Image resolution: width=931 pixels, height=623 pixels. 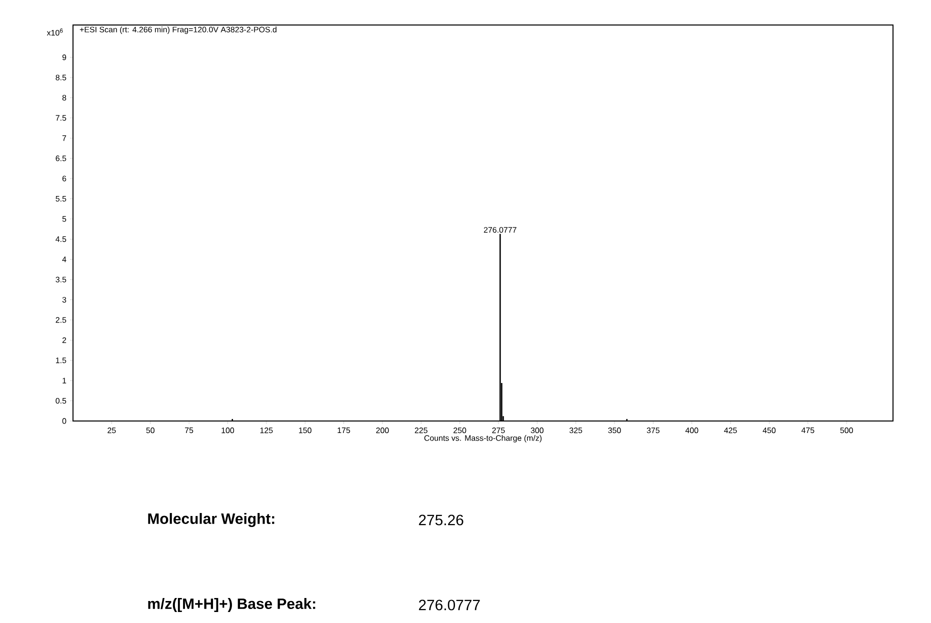 What do you see at coordinates (211, 520) in the screenshot?
I see `text: Molecular Weight:` at bounding box center [211, 520].